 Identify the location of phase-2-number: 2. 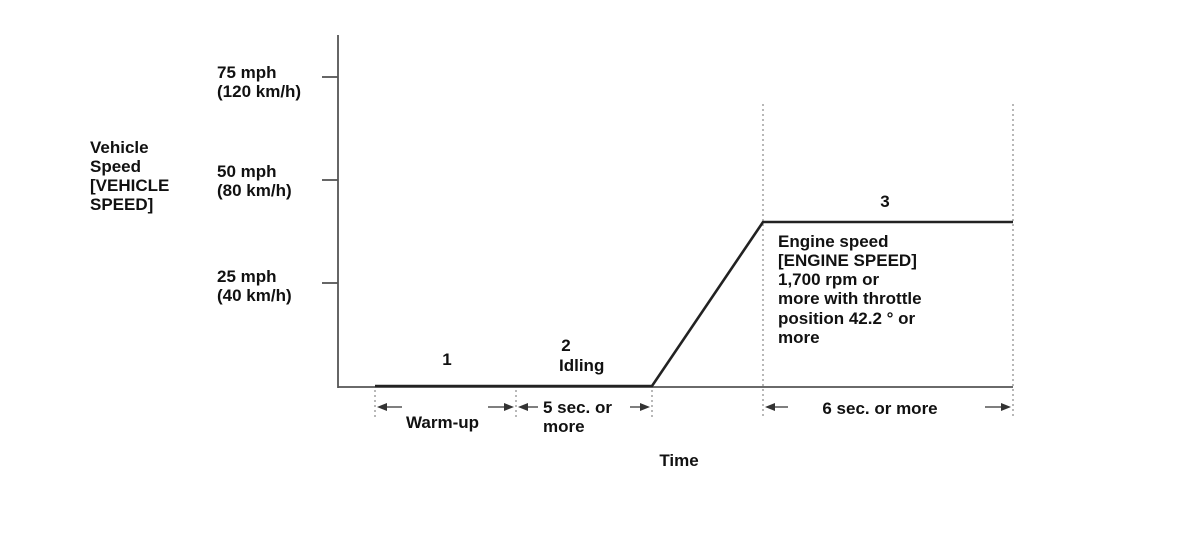
(565, 345).